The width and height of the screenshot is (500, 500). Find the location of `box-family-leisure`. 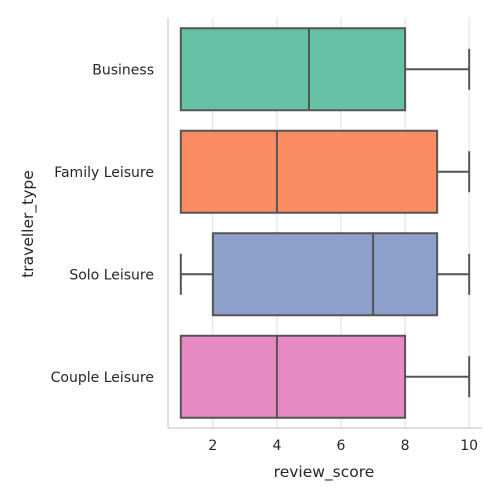

box-family-leisure is located at coordinates (309, 171).